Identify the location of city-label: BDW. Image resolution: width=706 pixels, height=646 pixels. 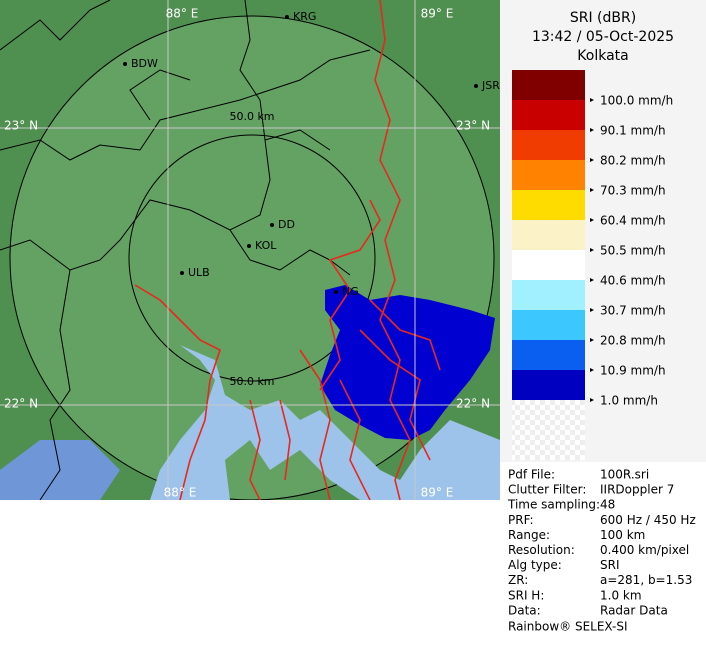
(144, 63).